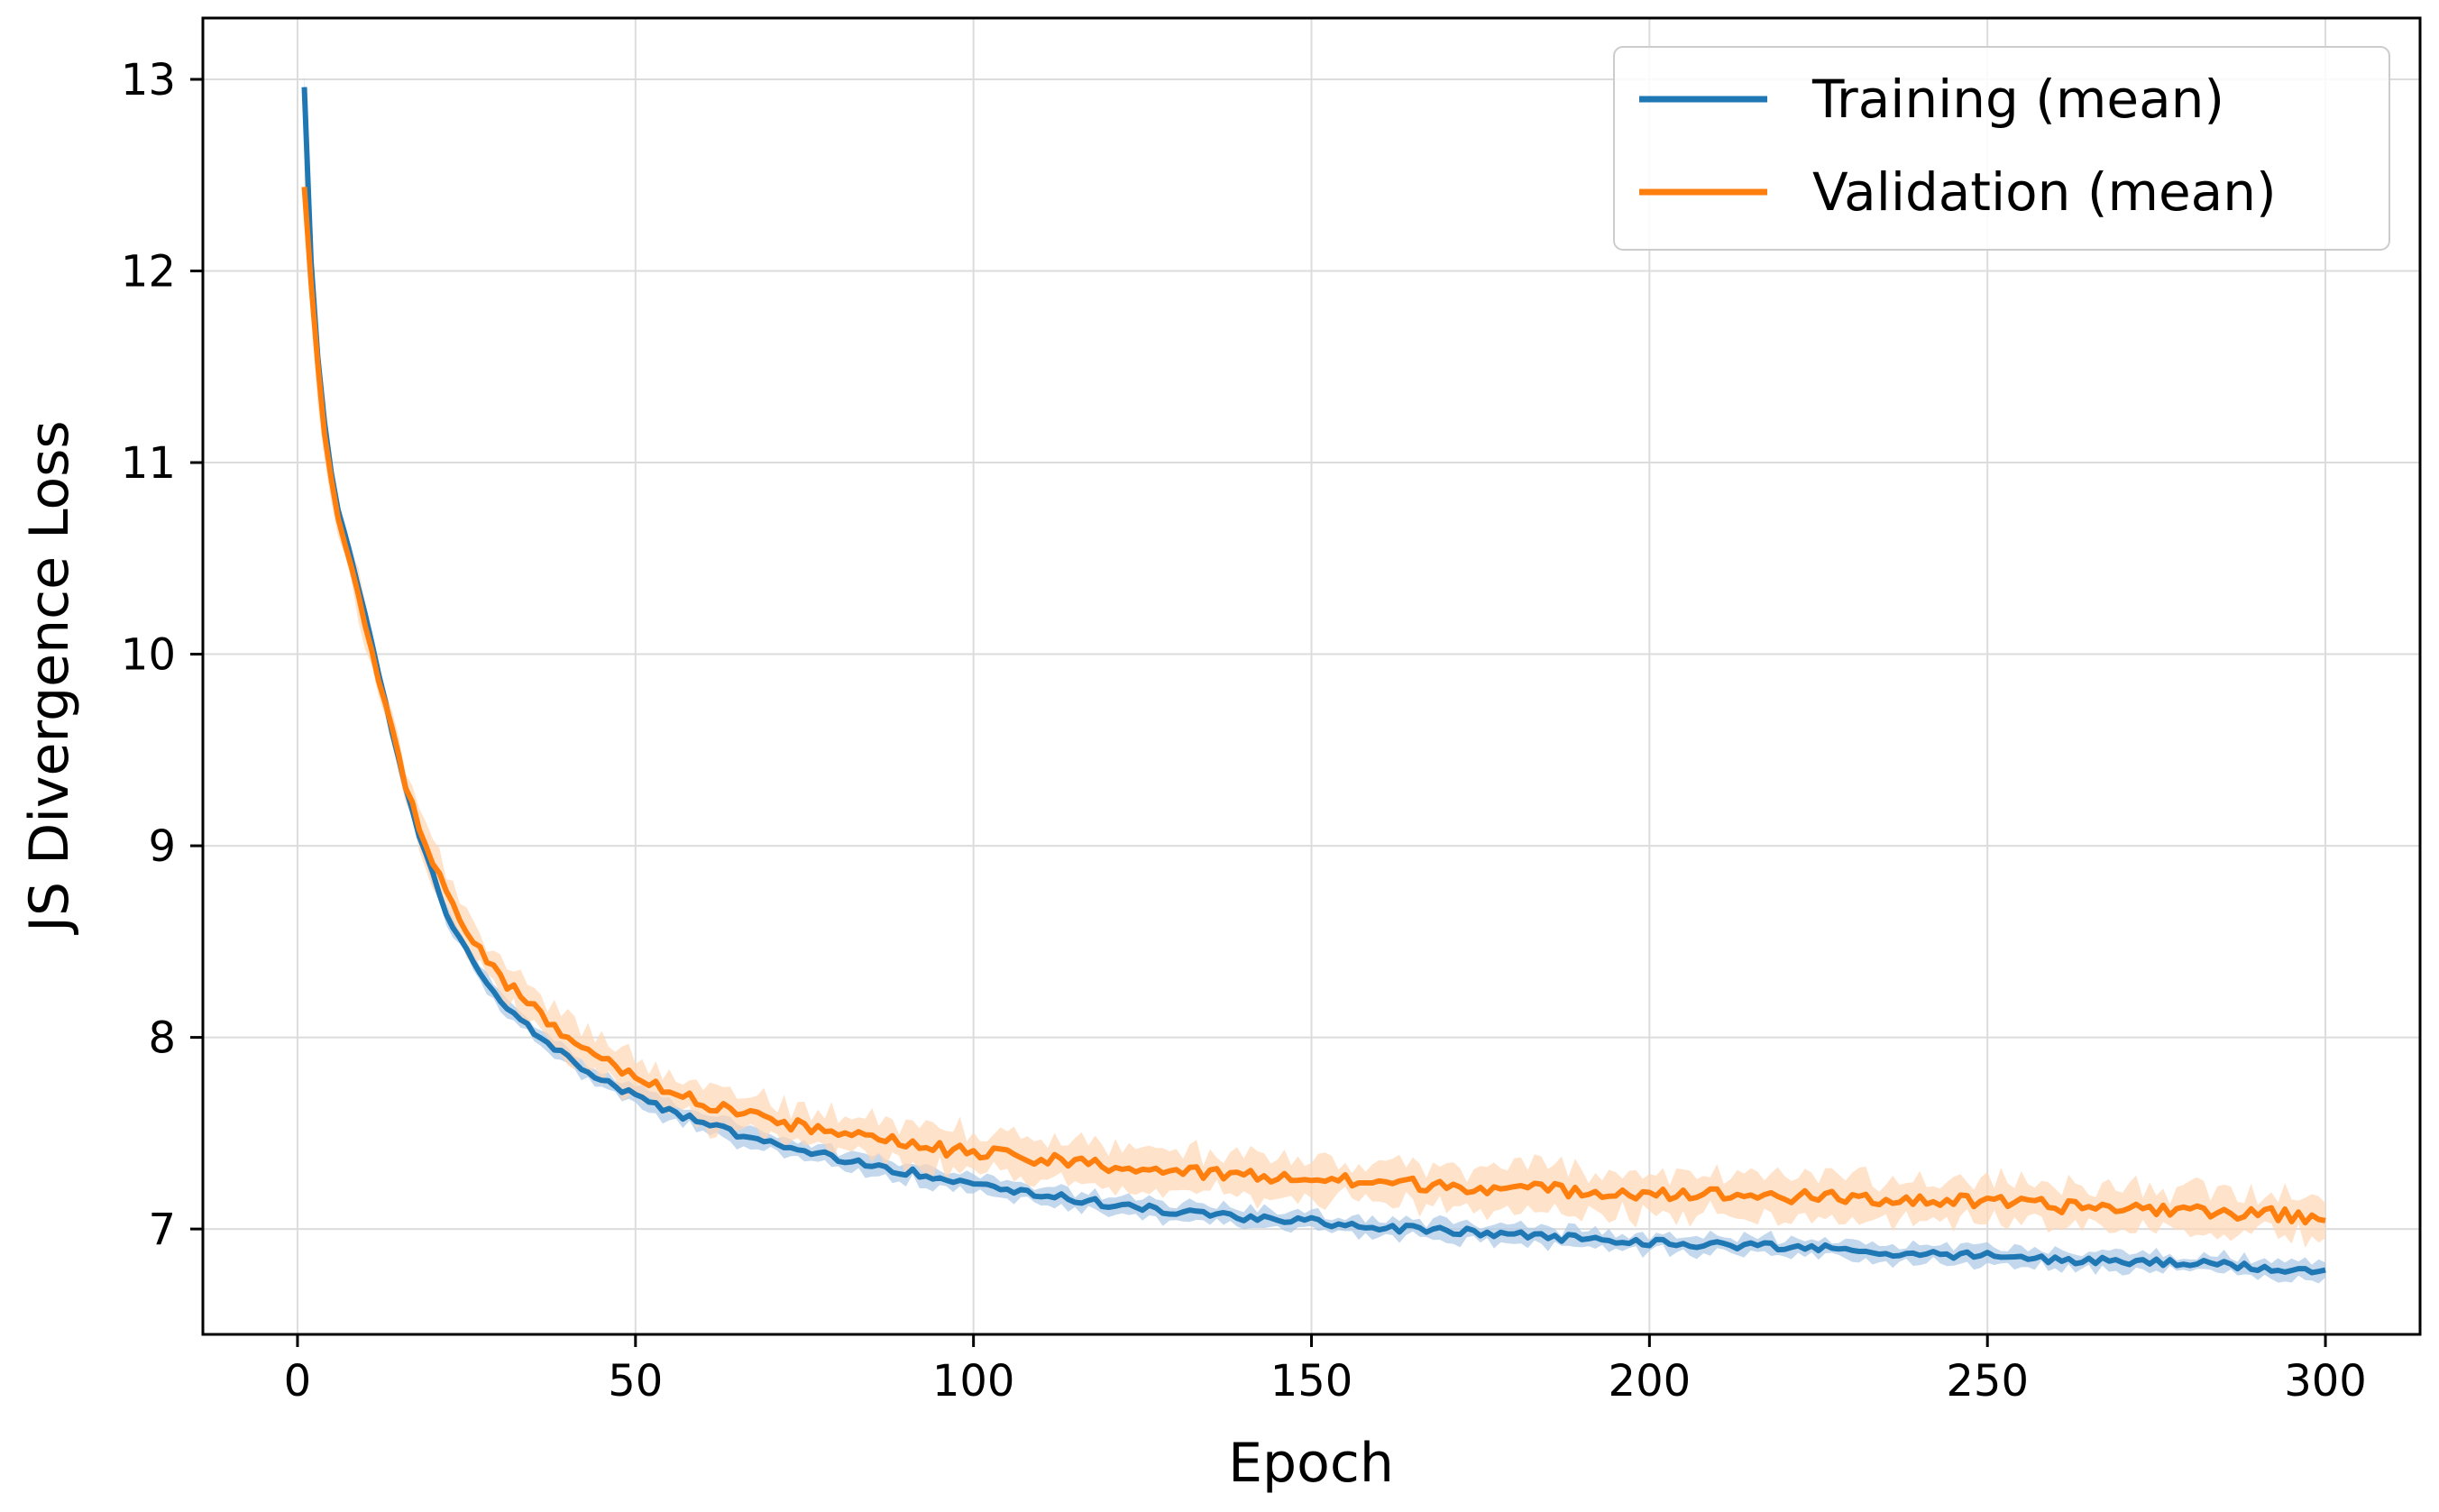 Image resolution: width=2439 pixels, height=1512 pixels. What do you see at coordinates (2045, 192) in the screenshot?
I see `legend-label-validation: Validation (mean)` at bounding box center [2045, 192].